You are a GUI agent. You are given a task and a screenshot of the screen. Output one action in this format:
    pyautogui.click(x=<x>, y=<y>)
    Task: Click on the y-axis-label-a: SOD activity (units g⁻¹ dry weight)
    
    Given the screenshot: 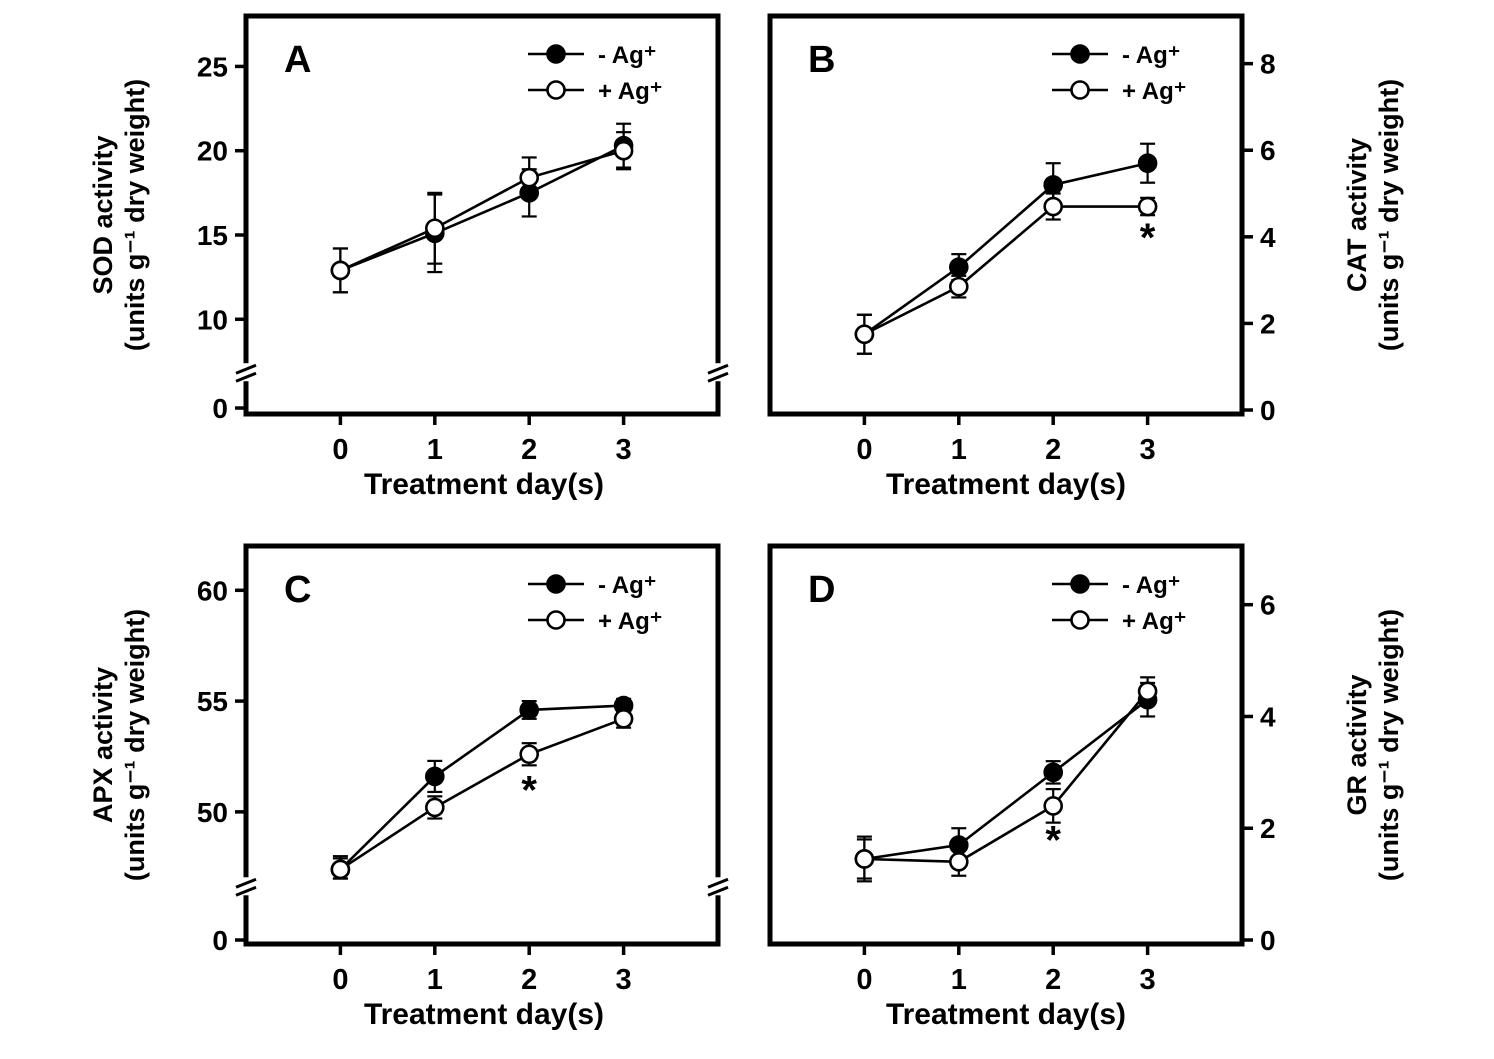 What is the action you would take?
    pyautogui.click(x=120, y=261)
    